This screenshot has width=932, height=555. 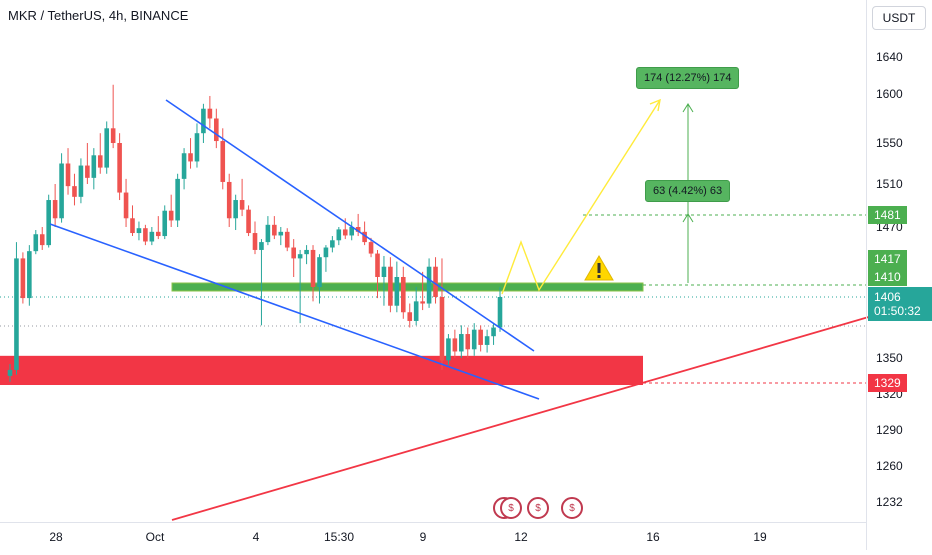 What do you see at coordinates (899, 18) in the screenshot?
I see `currency-selector: USDT` at bounding box center [899, 18].